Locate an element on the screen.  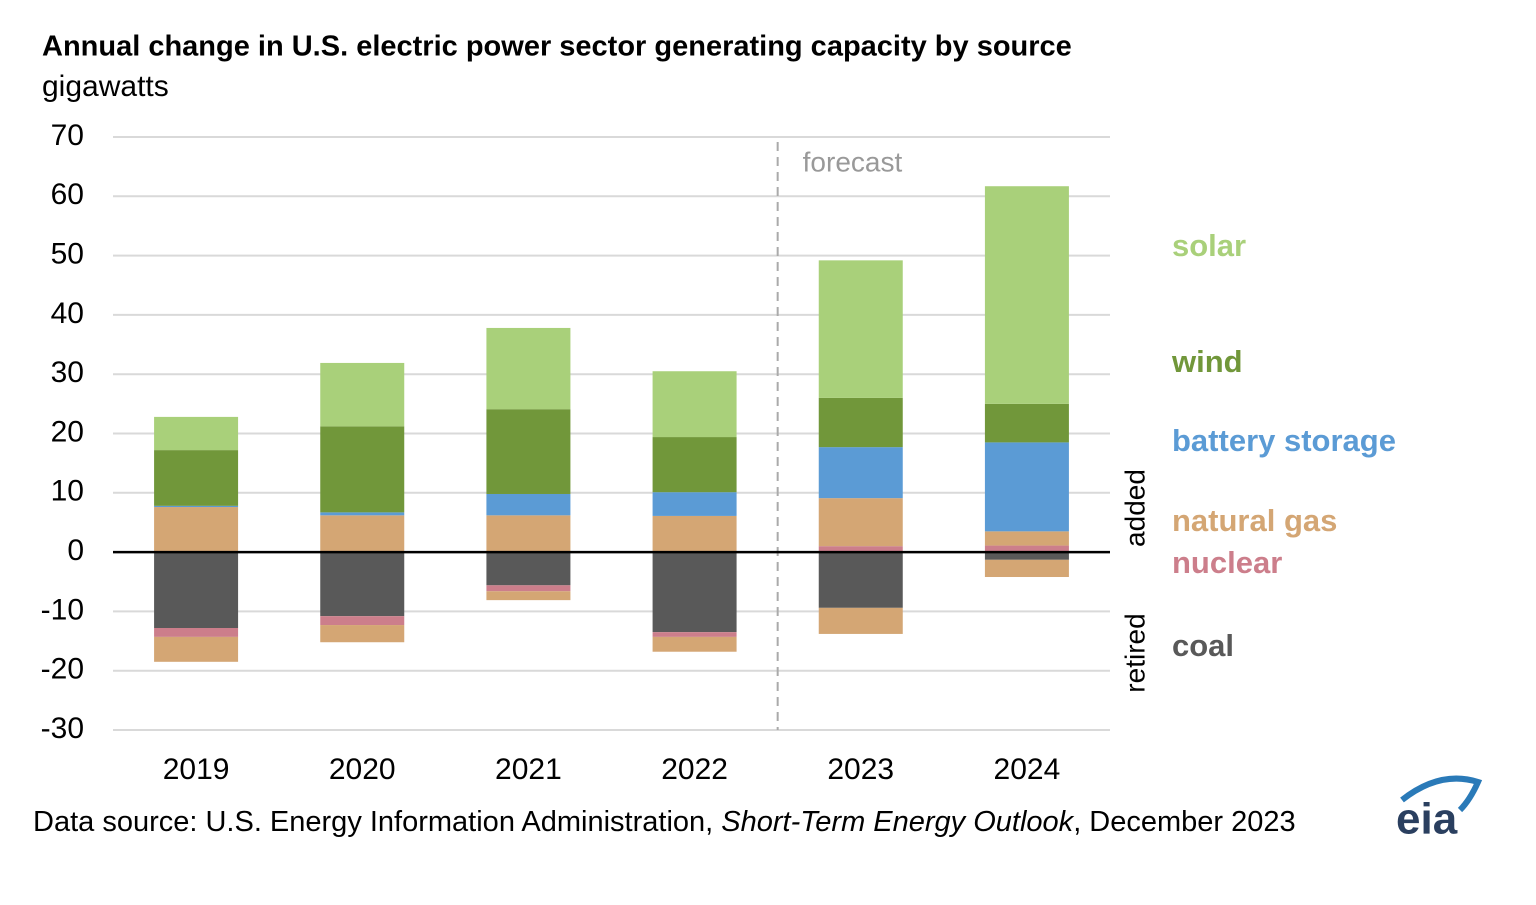
y-tick-label: 20 is located at coordinates (67, 431).